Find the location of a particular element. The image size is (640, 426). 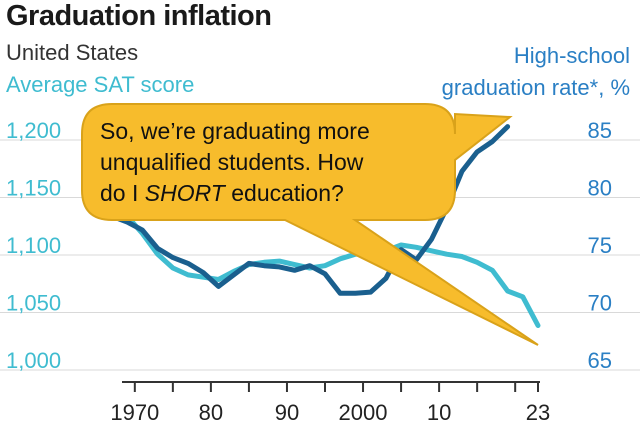

callout-line-3-post: education? is located at coordinates (284, 193).